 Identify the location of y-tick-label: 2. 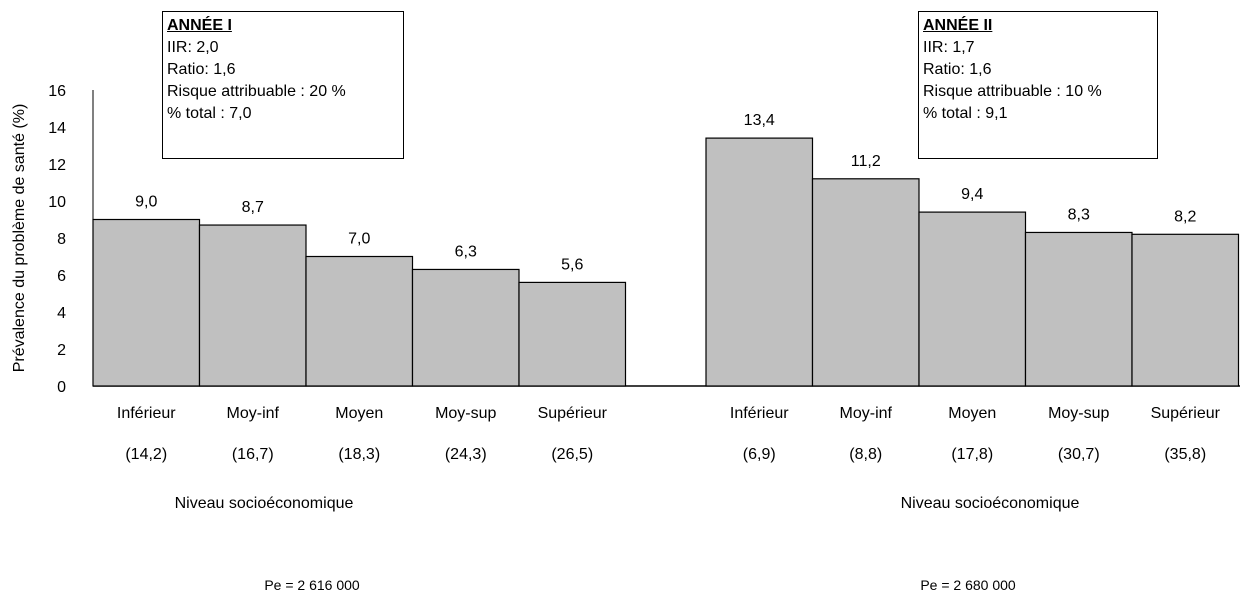
(61, 350).